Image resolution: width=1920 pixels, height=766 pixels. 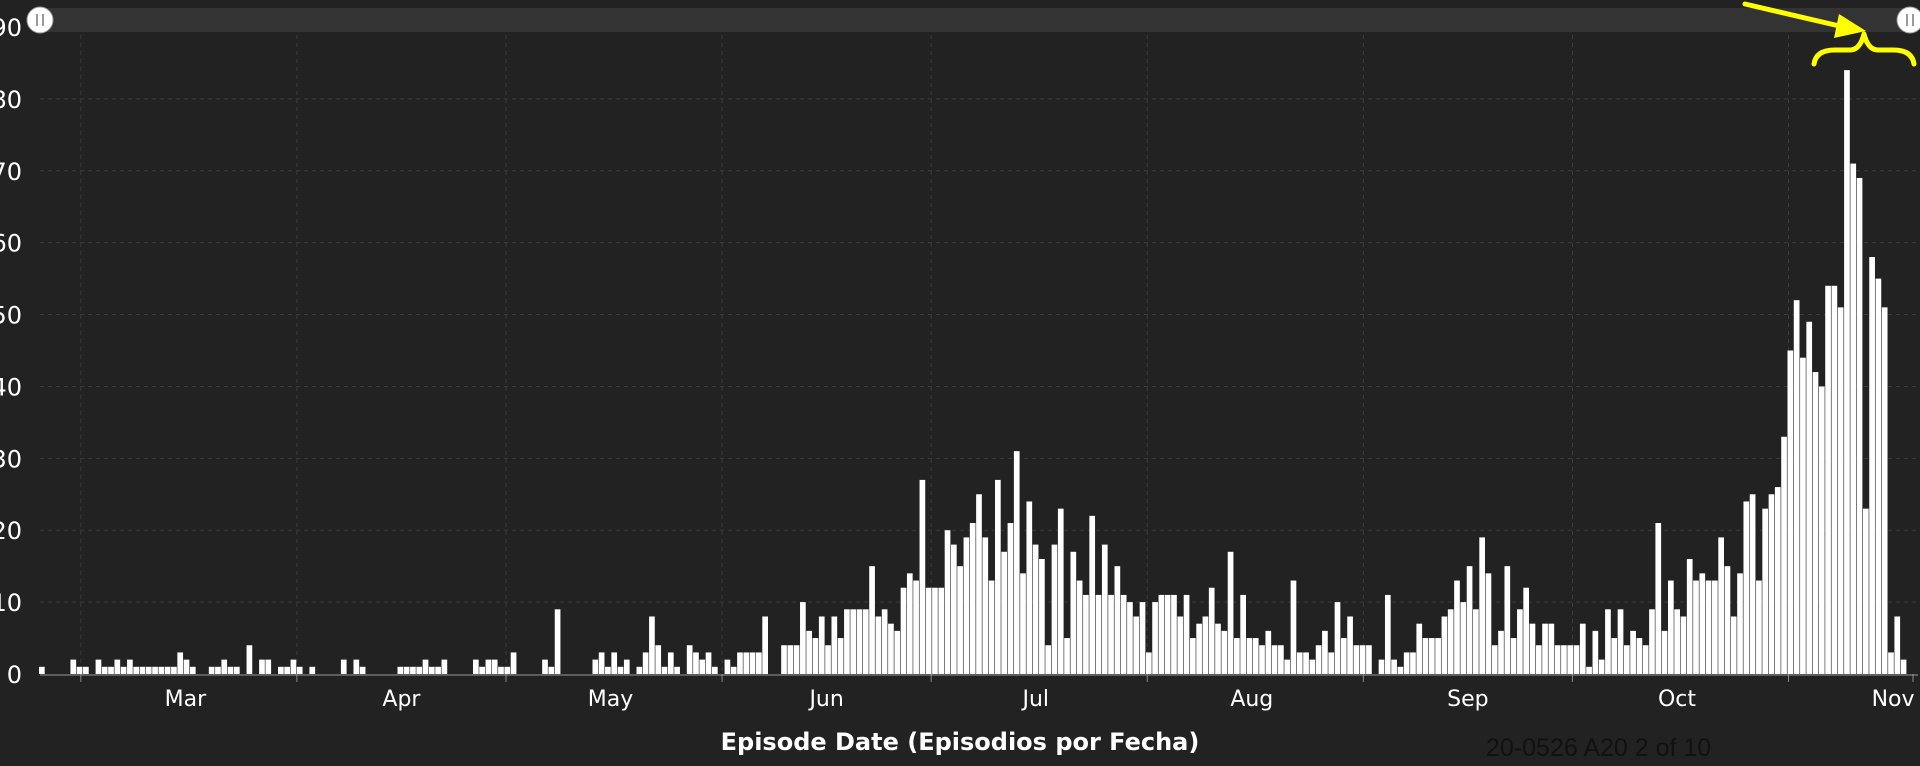 What do you see at coordinates (825, 699) in the screenshot?
I see `x-tick-label: Jun` at bounding box center [825, 699].